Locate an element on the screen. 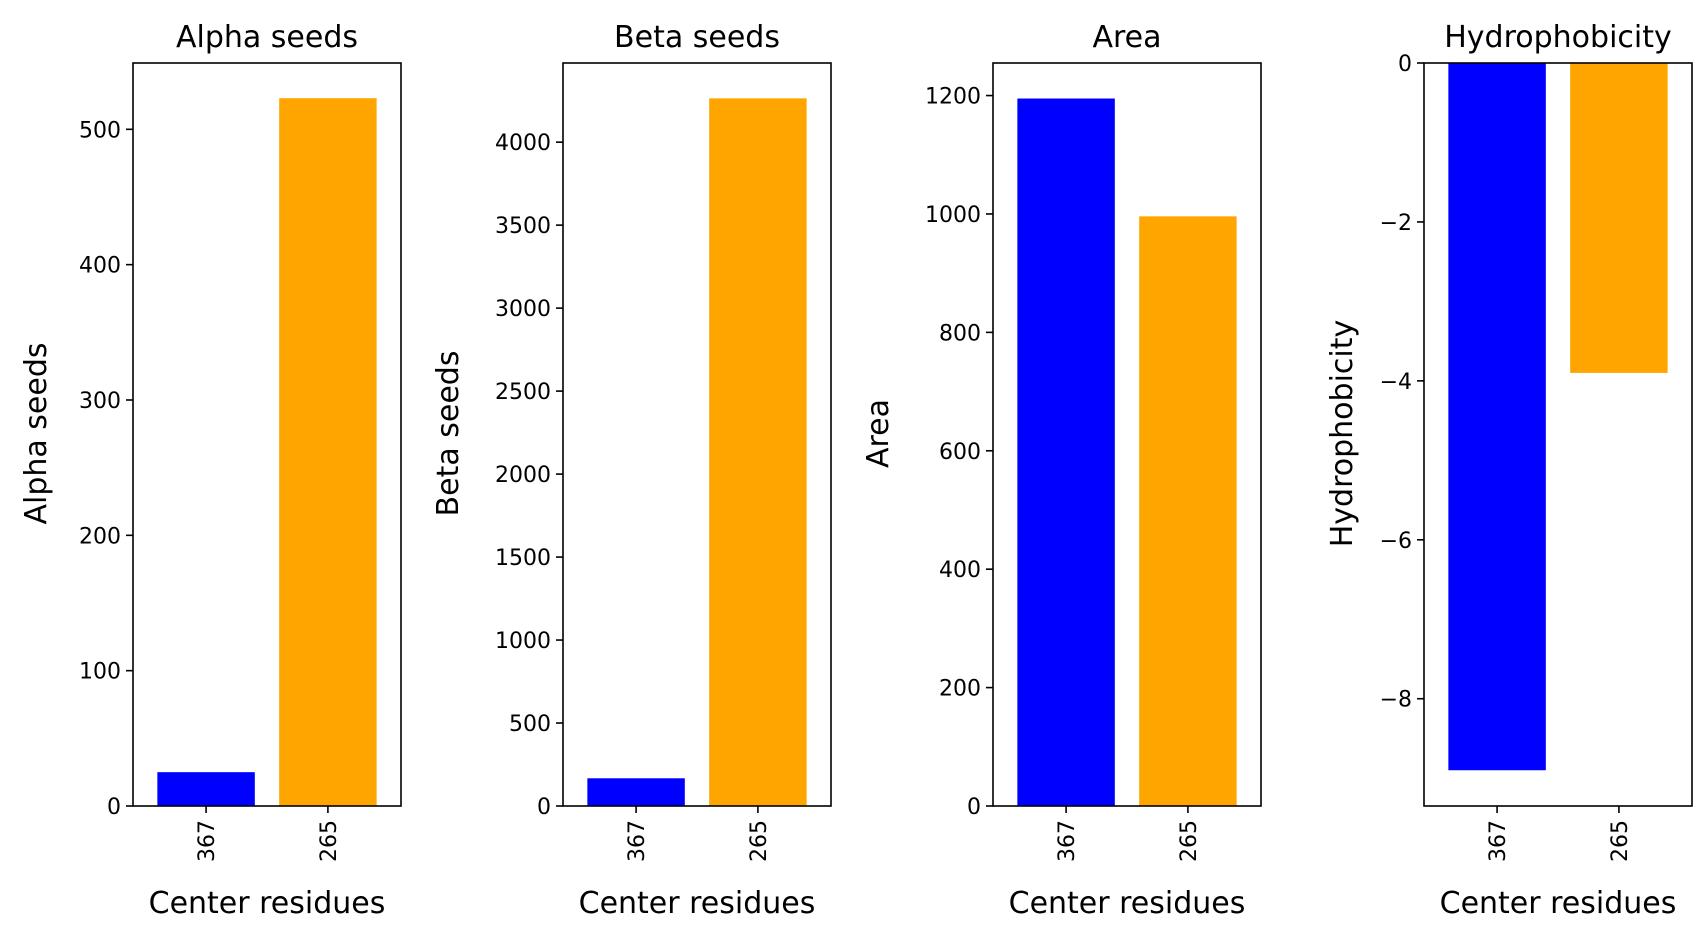 This screenshot has height=937, width=1706. y-tick-label: 800 is located at coordinates (960, 333).